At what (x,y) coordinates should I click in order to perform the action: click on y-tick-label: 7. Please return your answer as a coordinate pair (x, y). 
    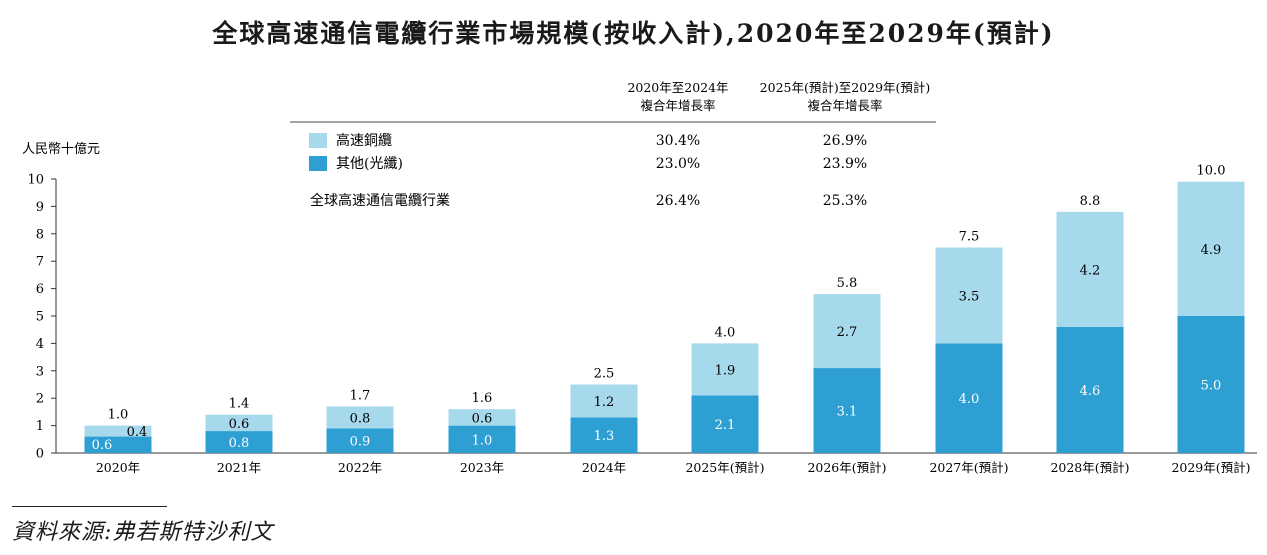
    Looking at the image, I should click on (40, 262).